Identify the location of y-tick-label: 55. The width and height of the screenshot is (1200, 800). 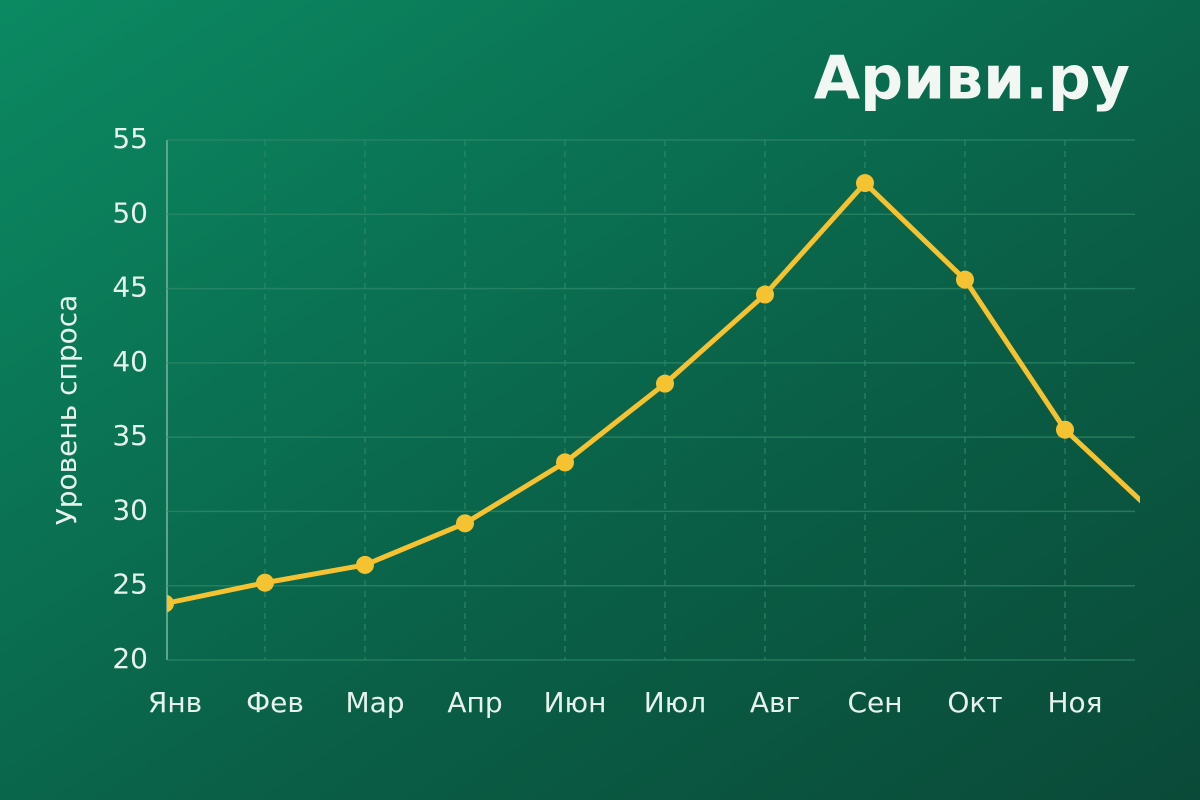
(130, 138).